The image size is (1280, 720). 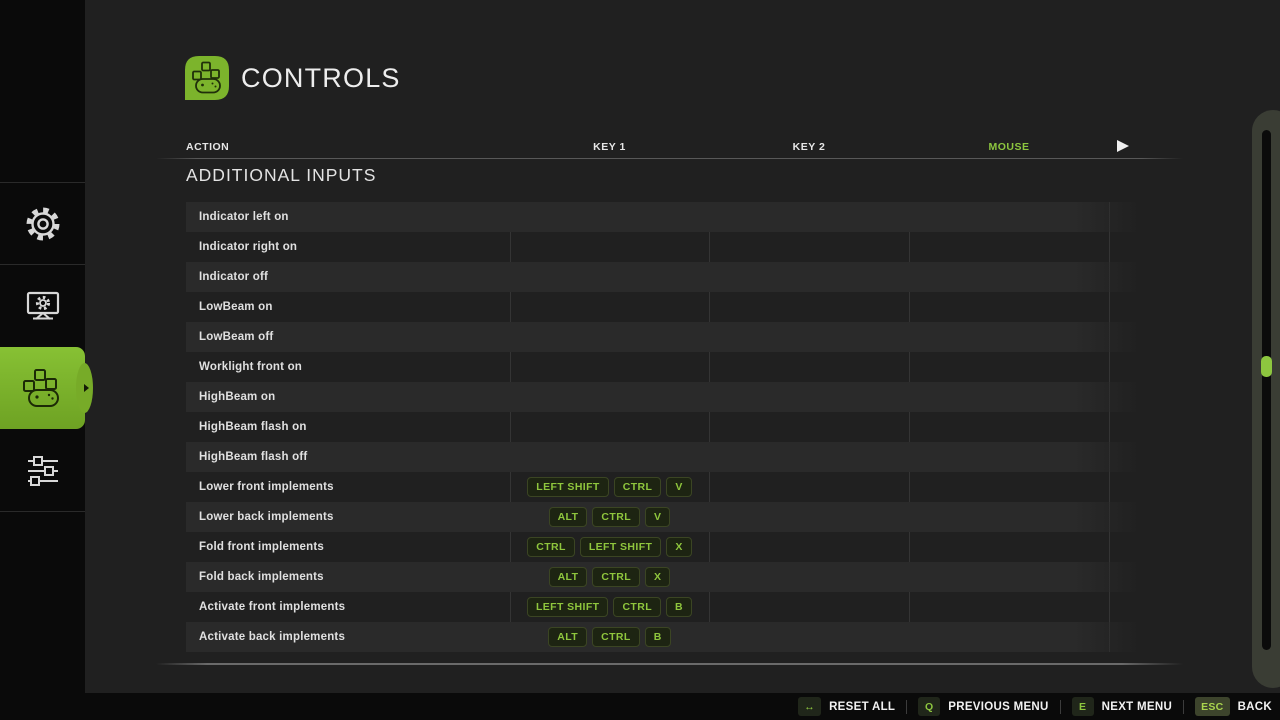 What do you see at coordinates (234, 277) in the screenshot?
I see `action-label: Indicator off` at bounding box center [234, 277].